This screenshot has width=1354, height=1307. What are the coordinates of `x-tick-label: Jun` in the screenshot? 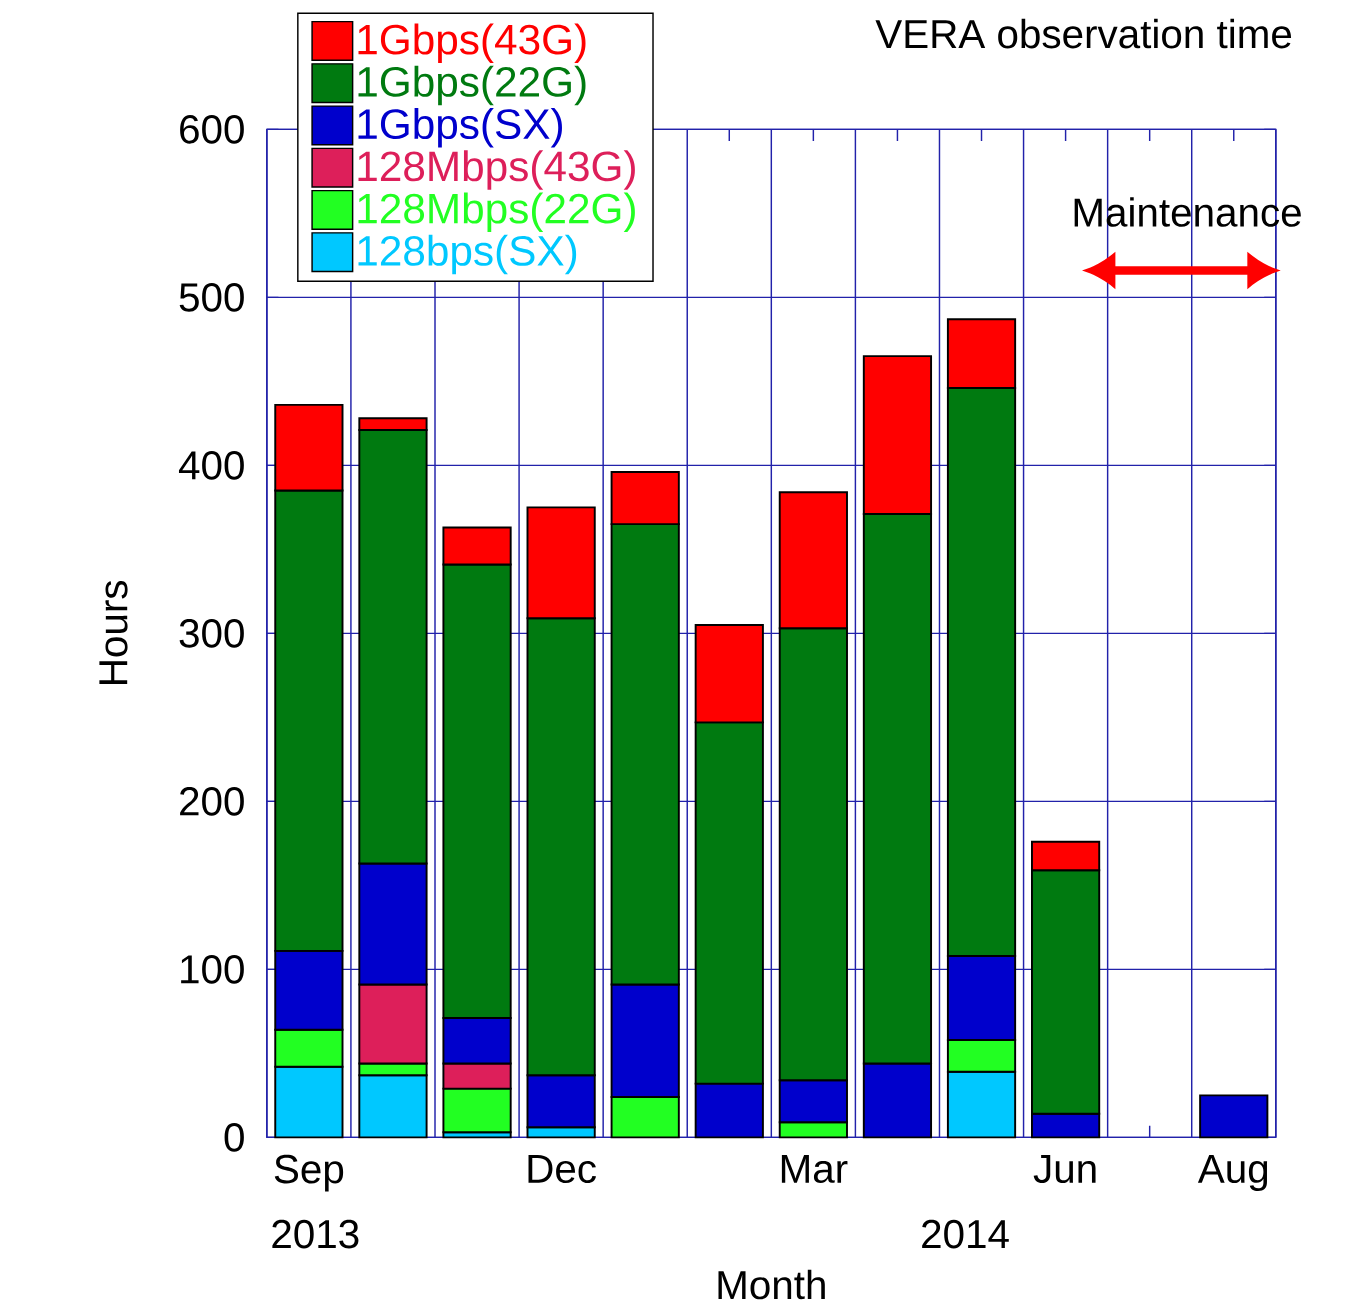 It's located at (1064, 1168).